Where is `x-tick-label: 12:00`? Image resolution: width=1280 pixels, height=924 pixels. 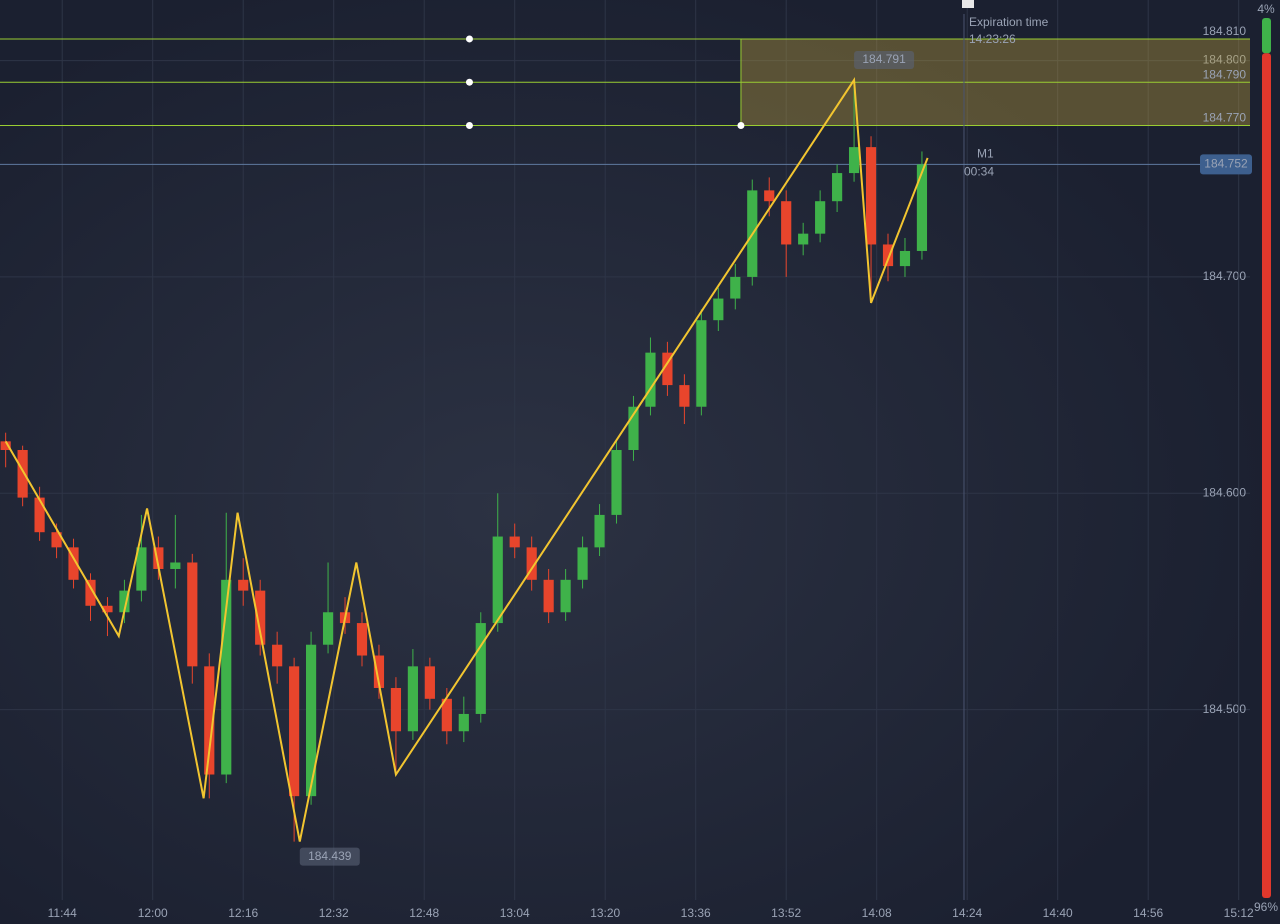 x-tick-label: 12:00 is located at coordinates (153, 913).